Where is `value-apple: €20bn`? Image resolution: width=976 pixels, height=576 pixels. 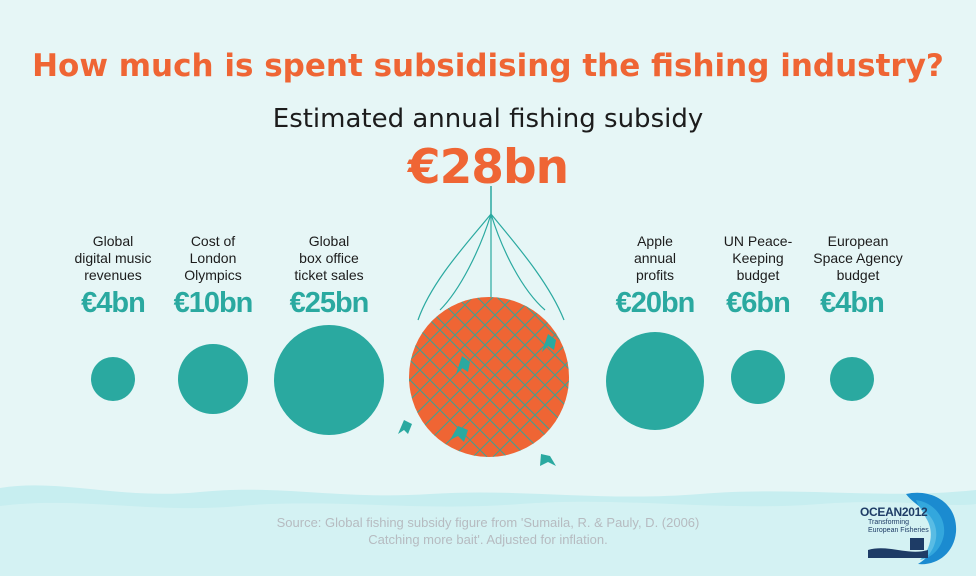
value-apple: €20bn is located at coordinates (655, 303).